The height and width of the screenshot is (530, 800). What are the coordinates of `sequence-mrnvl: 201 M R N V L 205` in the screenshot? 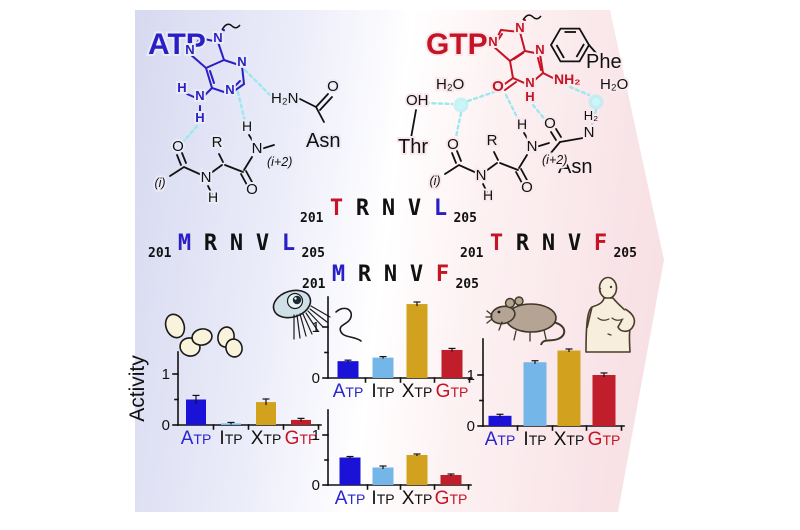 It's located at (236, 246).